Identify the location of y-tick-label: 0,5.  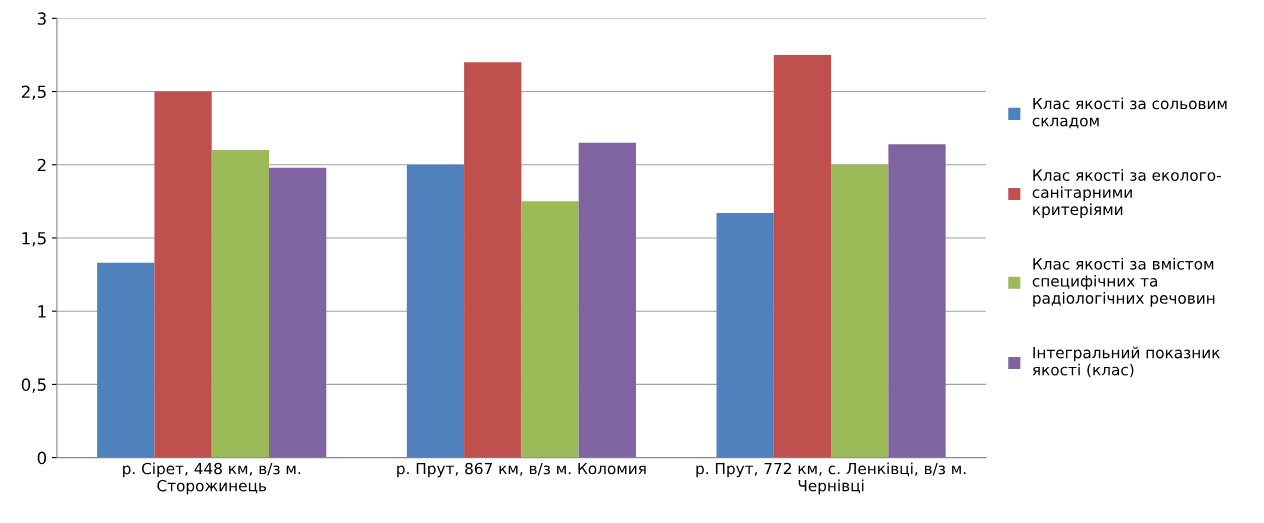
(33, 385).